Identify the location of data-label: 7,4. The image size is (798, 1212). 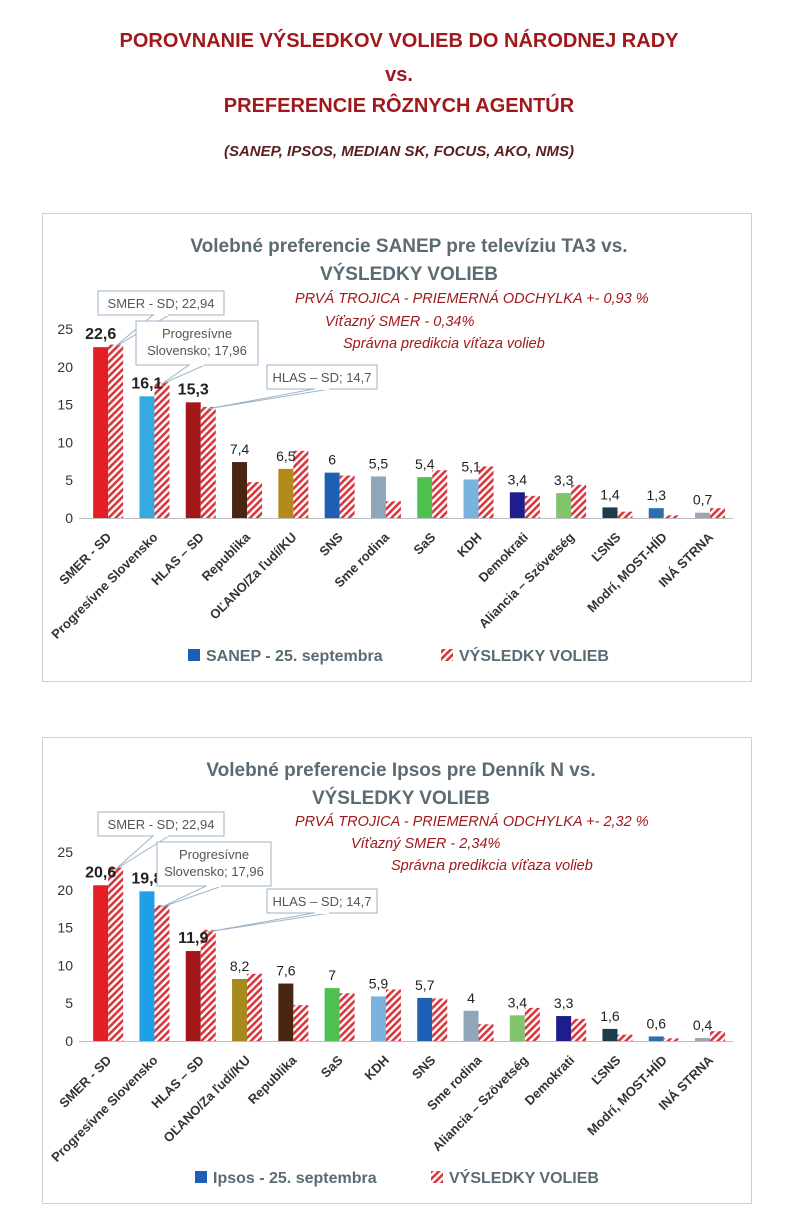
(240, 449).